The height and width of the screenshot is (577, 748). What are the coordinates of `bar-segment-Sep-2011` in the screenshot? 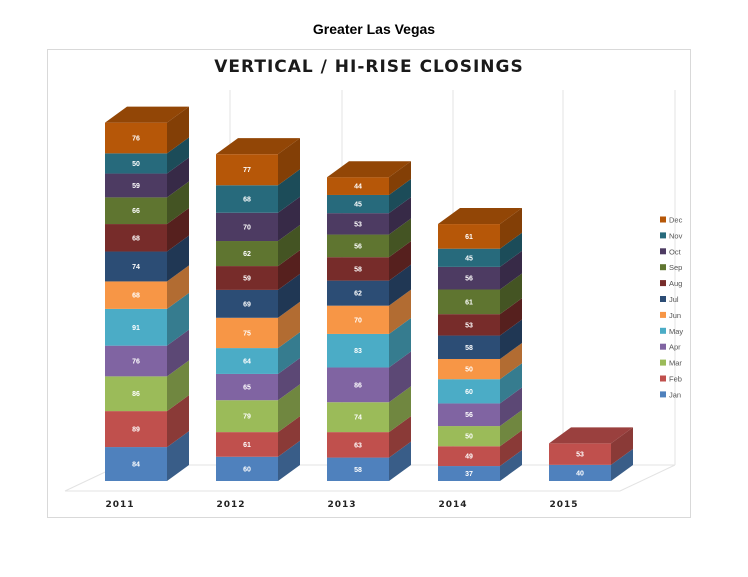 It's located at (136, 211).